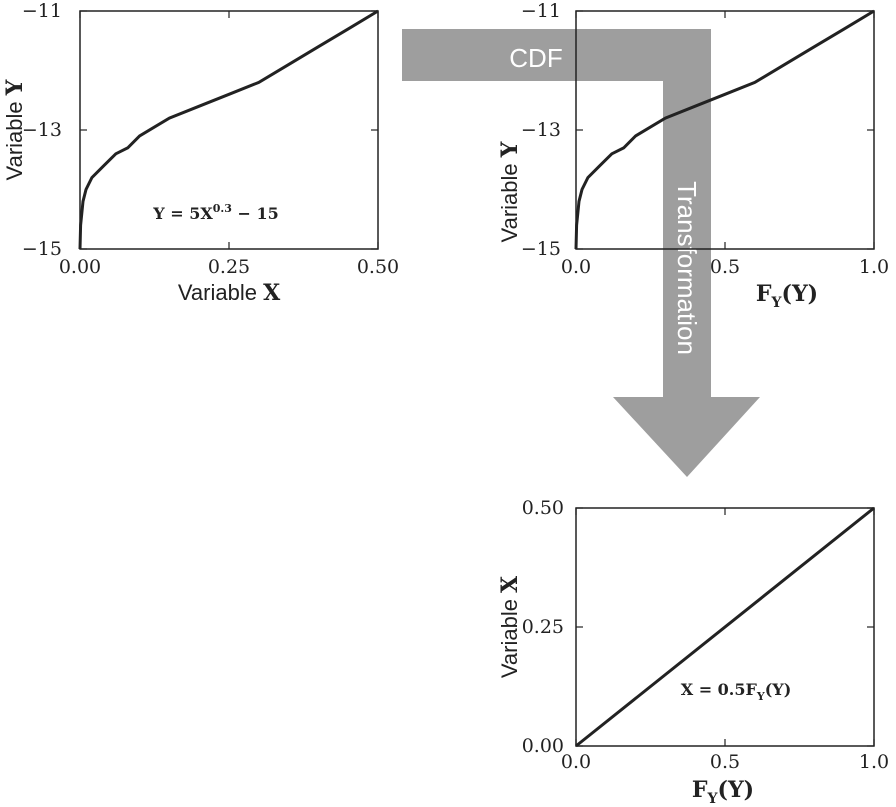 The width and height of the screenshot is (896, 807). I want to click on arrow-transformation: Transformation, so click(686, 279).